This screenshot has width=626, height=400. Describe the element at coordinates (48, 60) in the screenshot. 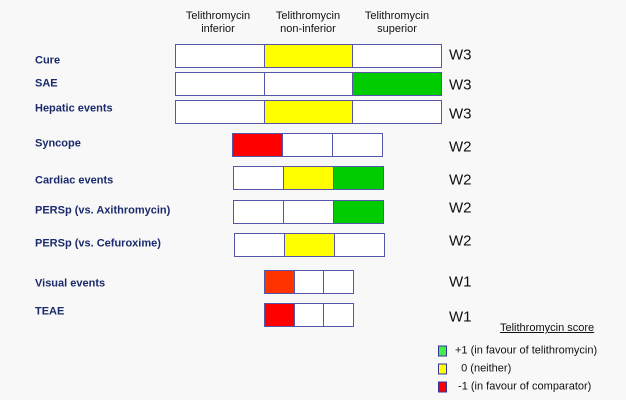

I see `row-label-cure: Cure` at that location.